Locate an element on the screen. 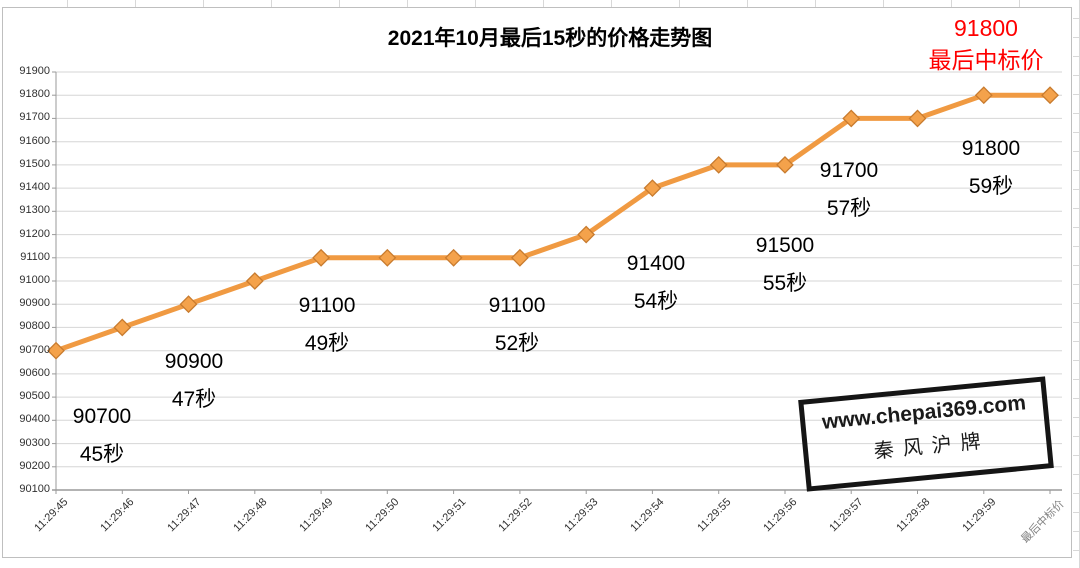 The height and width of the screenshot is (568, 1080). annotation-seconds: 59秒 is located at coordinates (991, 186).